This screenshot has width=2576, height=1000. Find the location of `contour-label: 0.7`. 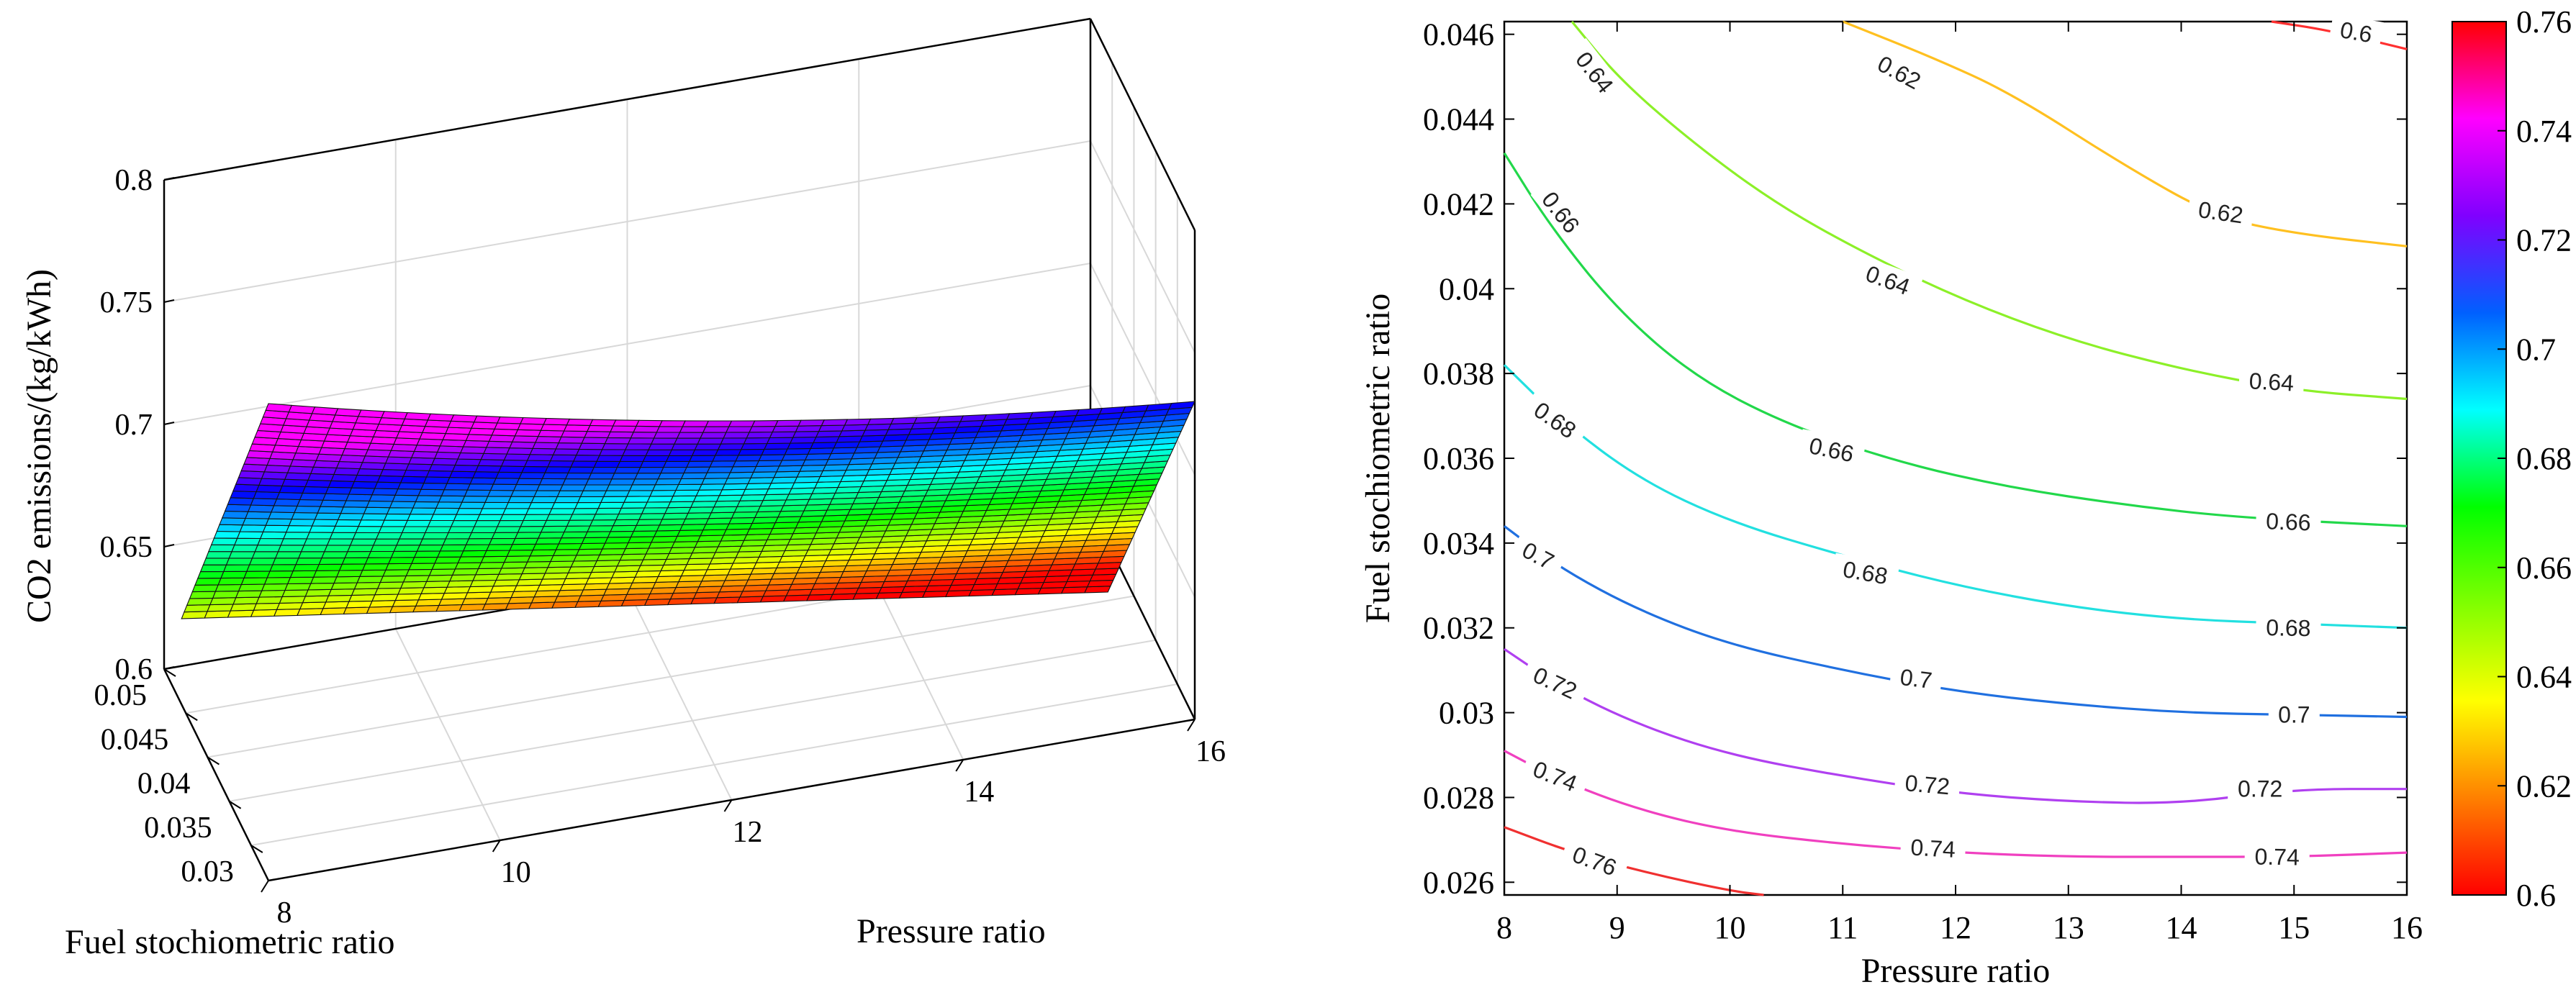

contour-label: 0.7 is located at coordinates (1916, 678).